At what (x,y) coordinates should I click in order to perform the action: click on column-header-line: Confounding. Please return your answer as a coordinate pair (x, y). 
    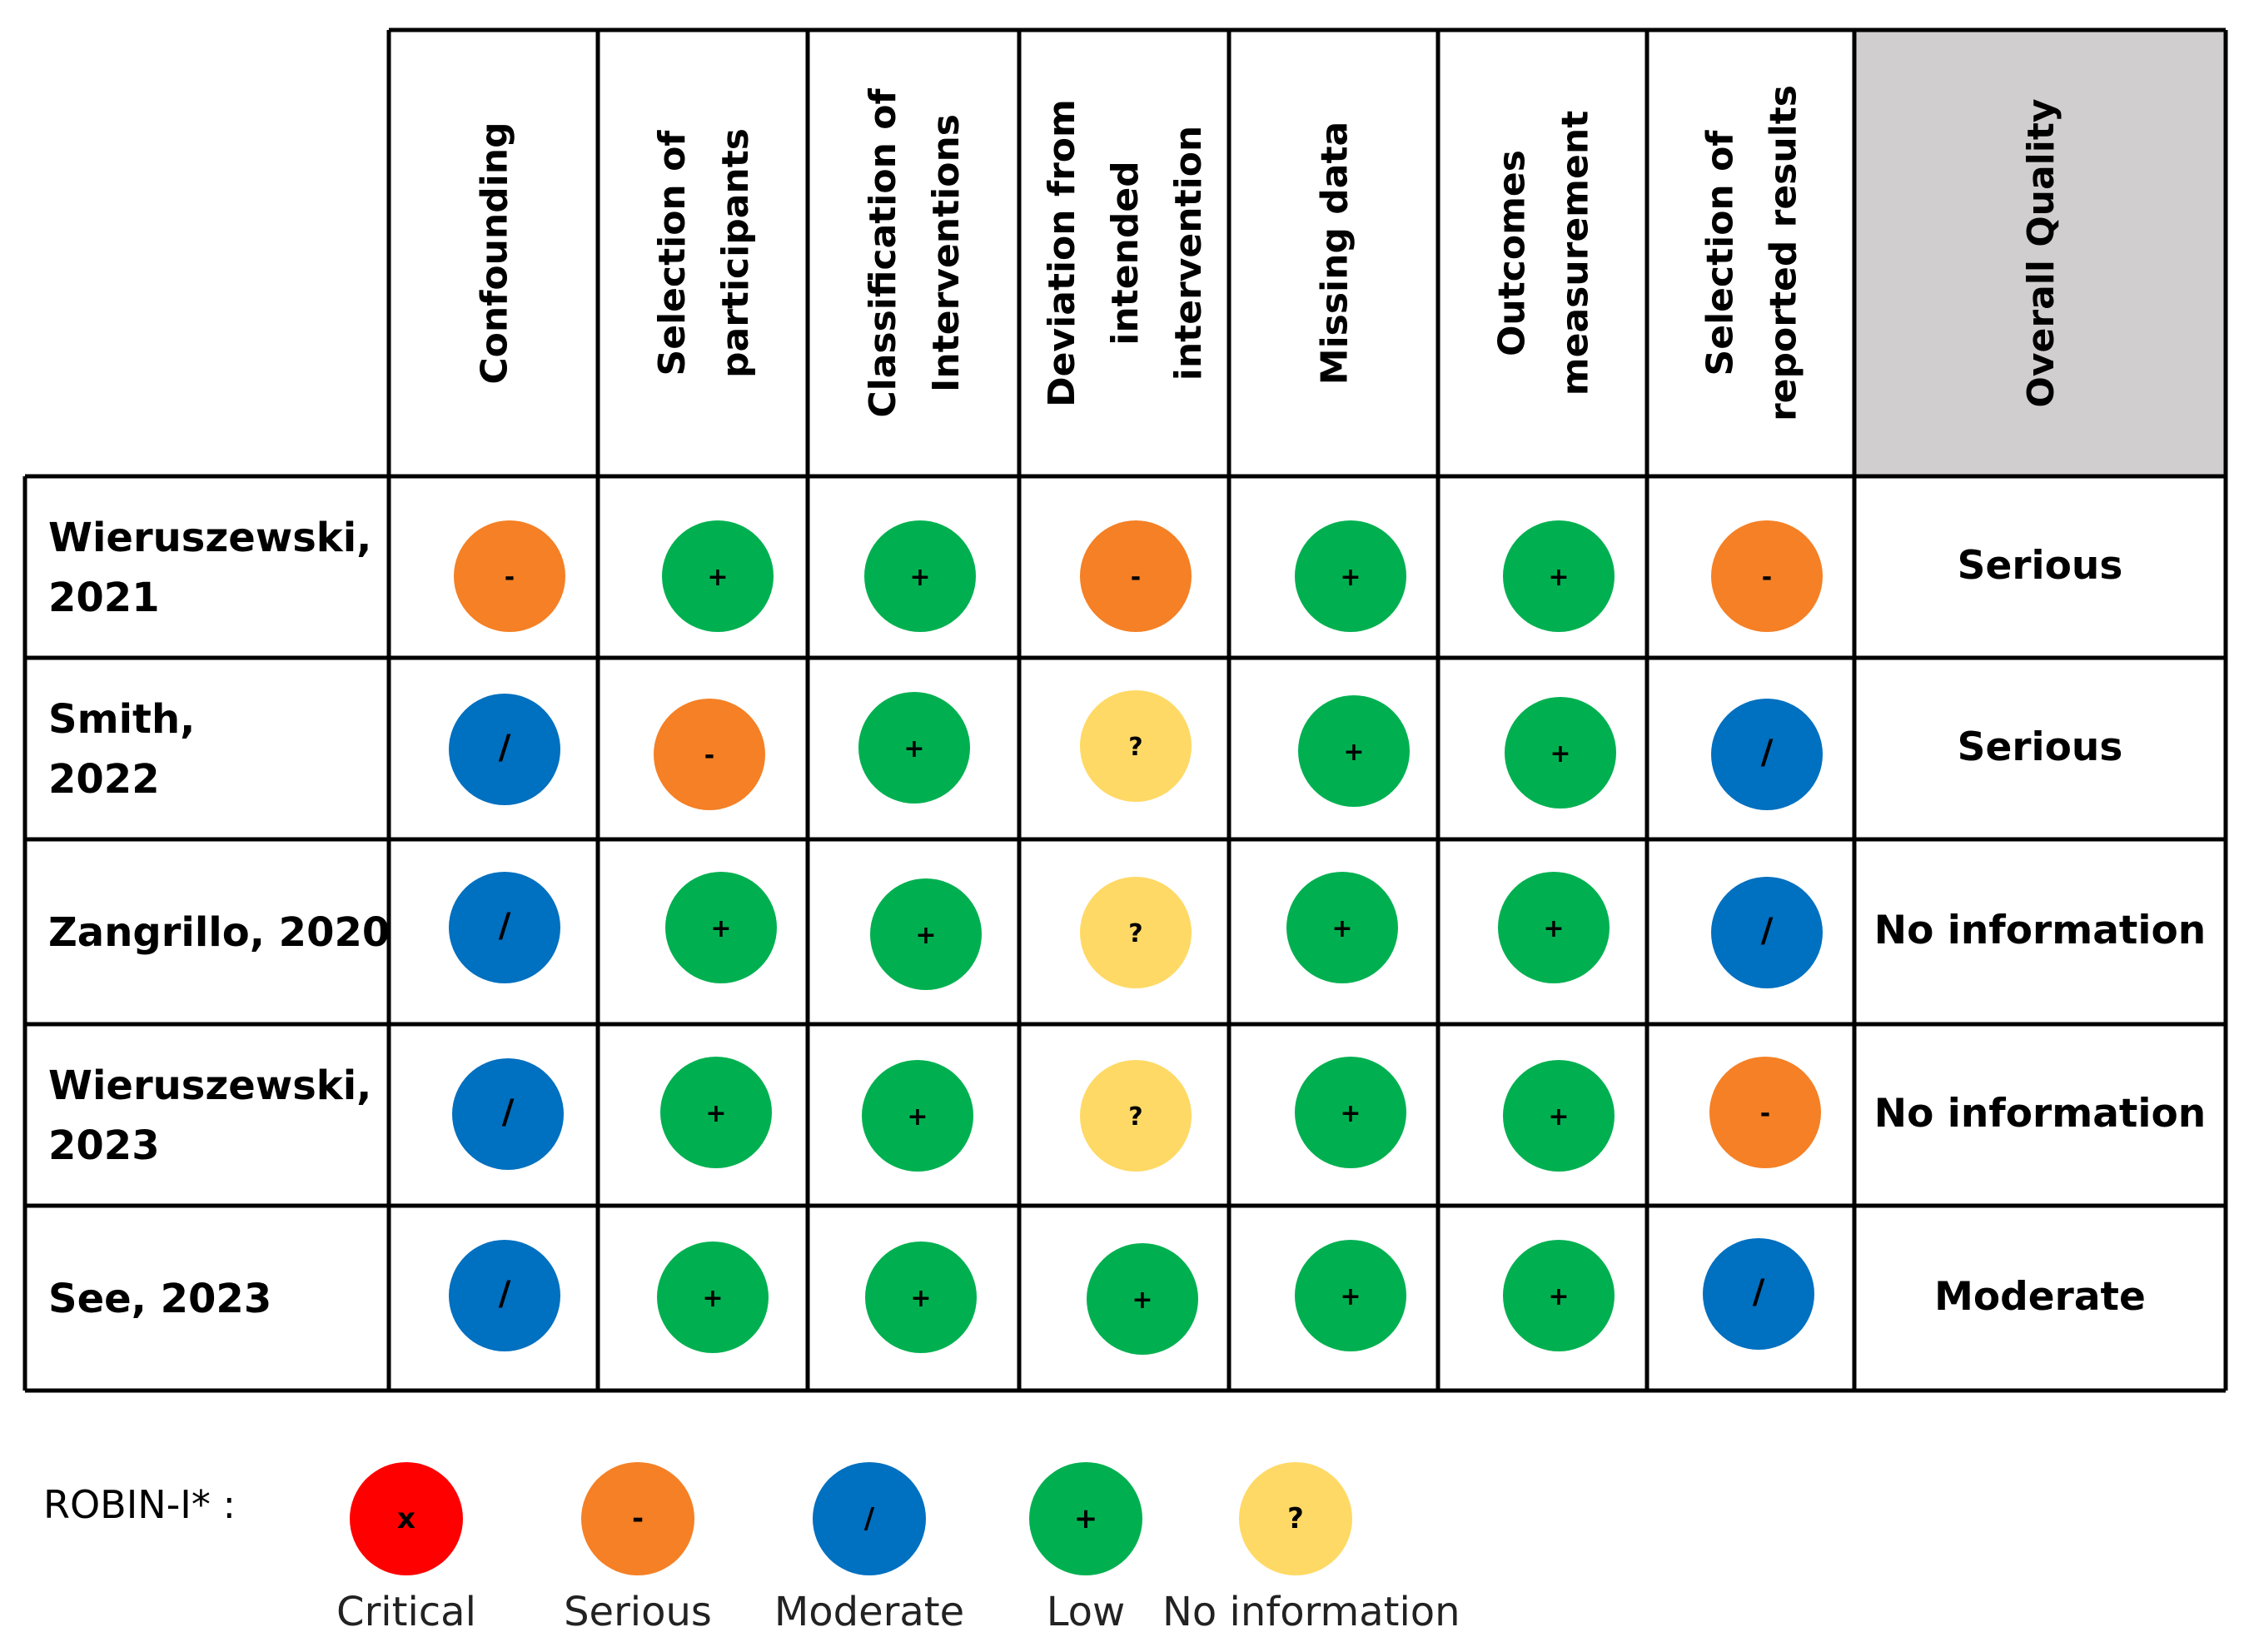
    Looking at the image, I should click on (495, 253).